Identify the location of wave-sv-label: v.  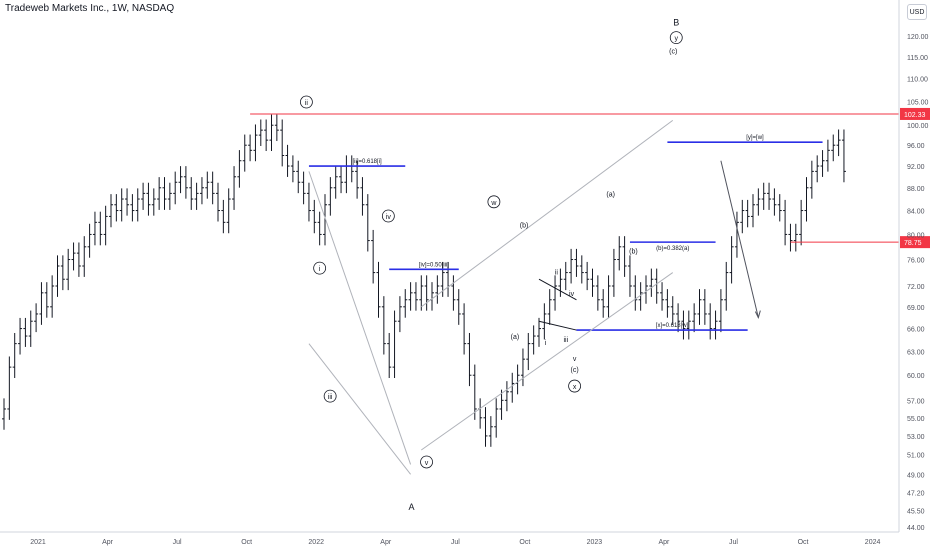
(575, 359).